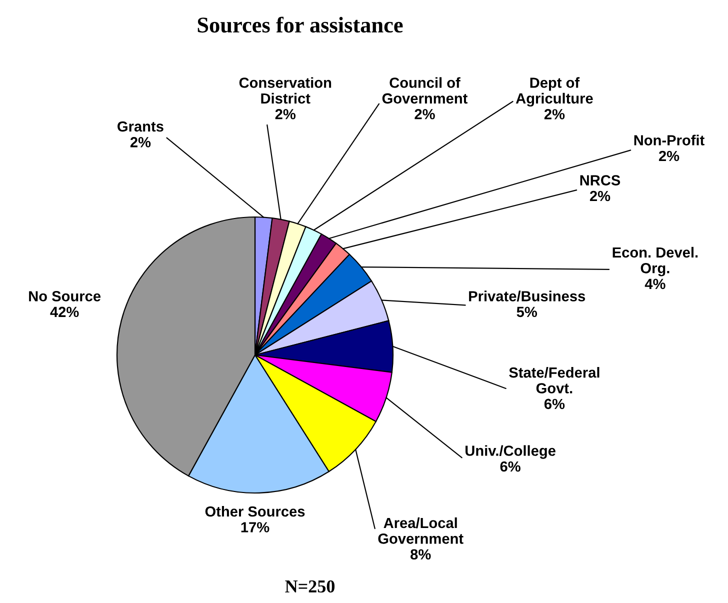 The image size is (728, 603). Describe the element at coordinates (527, 312) in the screenshot. I see `data-label: 5%` at that location.